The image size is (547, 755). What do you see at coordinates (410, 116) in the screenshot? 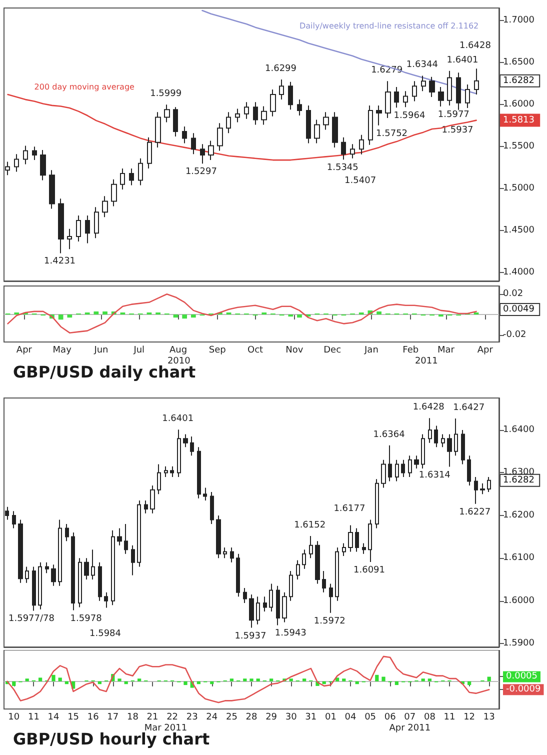
I see `annotation: 1.5964` at bounding box center [410, 116].